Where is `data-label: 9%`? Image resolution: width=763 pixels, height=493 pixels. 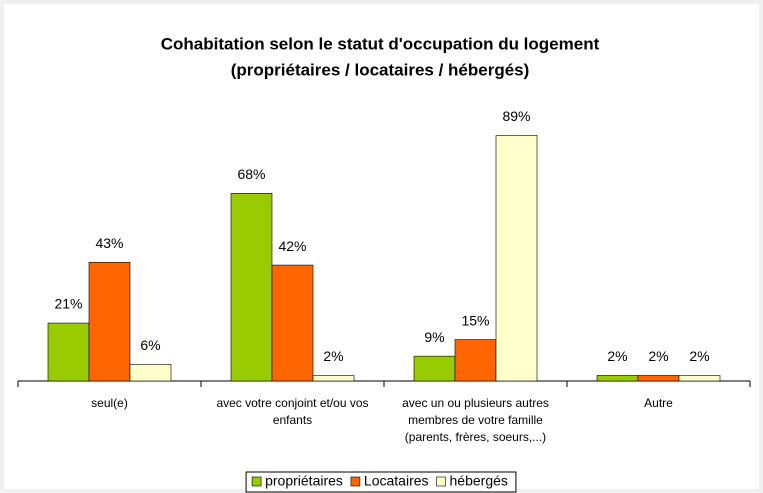 data-label: 9% is located at coordinates (434, 337).